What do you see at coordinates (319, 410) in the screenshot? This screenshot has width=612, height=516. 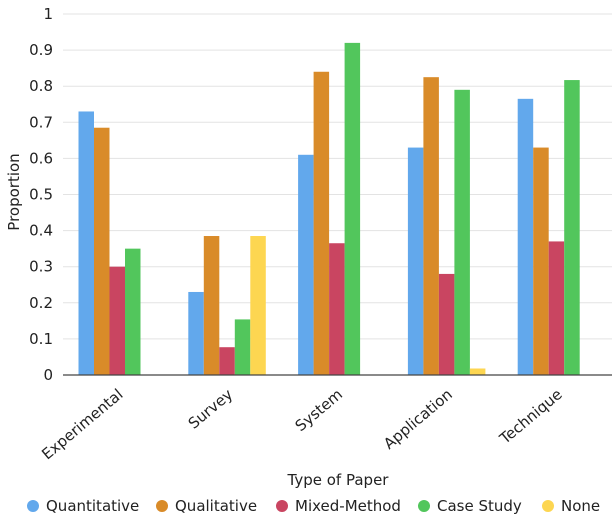 I see `x-tick-label: System` at bounding box center [319, 410].